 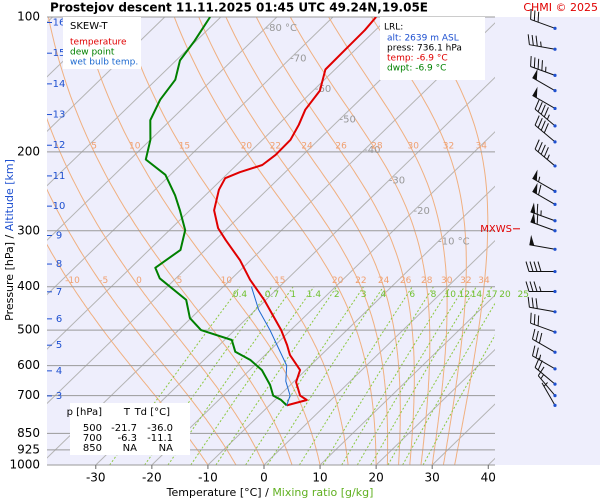 What do you see at coordinates (28, 286) in the screenshot?
I see `y-tick-label: 400` at bounding box center [28, 286].